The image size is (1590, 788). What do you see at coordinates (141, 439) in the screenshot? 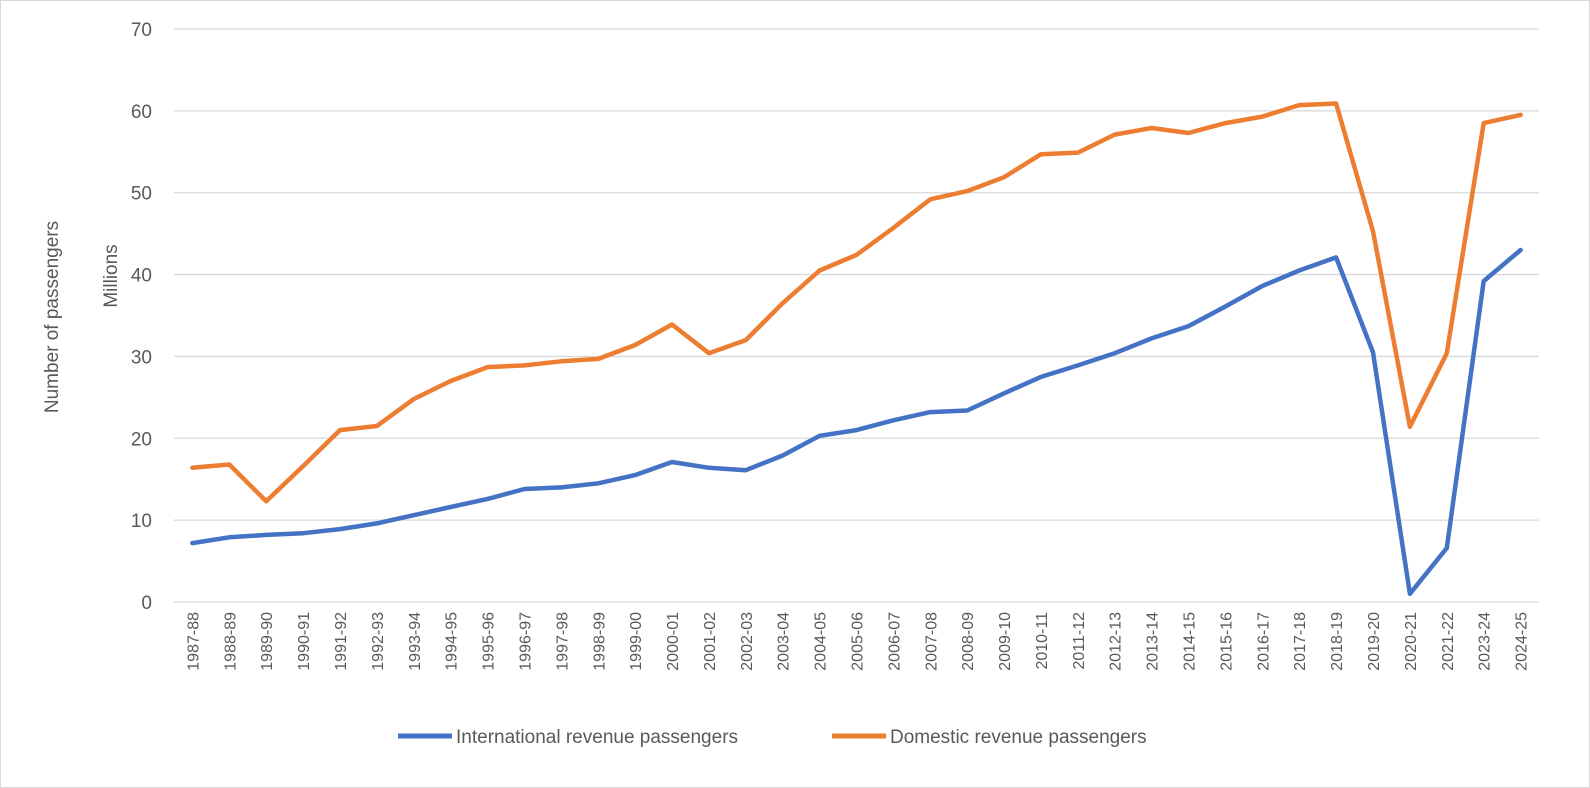
I see `y-tick-label: 20` at bounding box center [141, 439].